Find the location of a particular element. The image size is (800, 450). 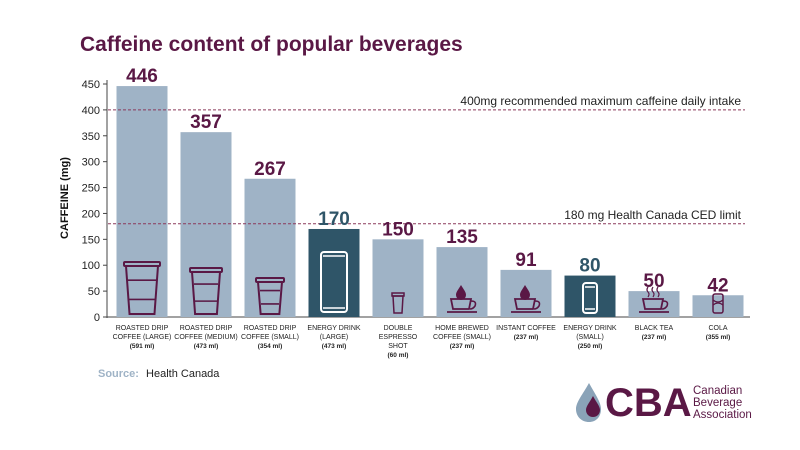

y-tick-label: 450 is located at coordinates (91, 85).